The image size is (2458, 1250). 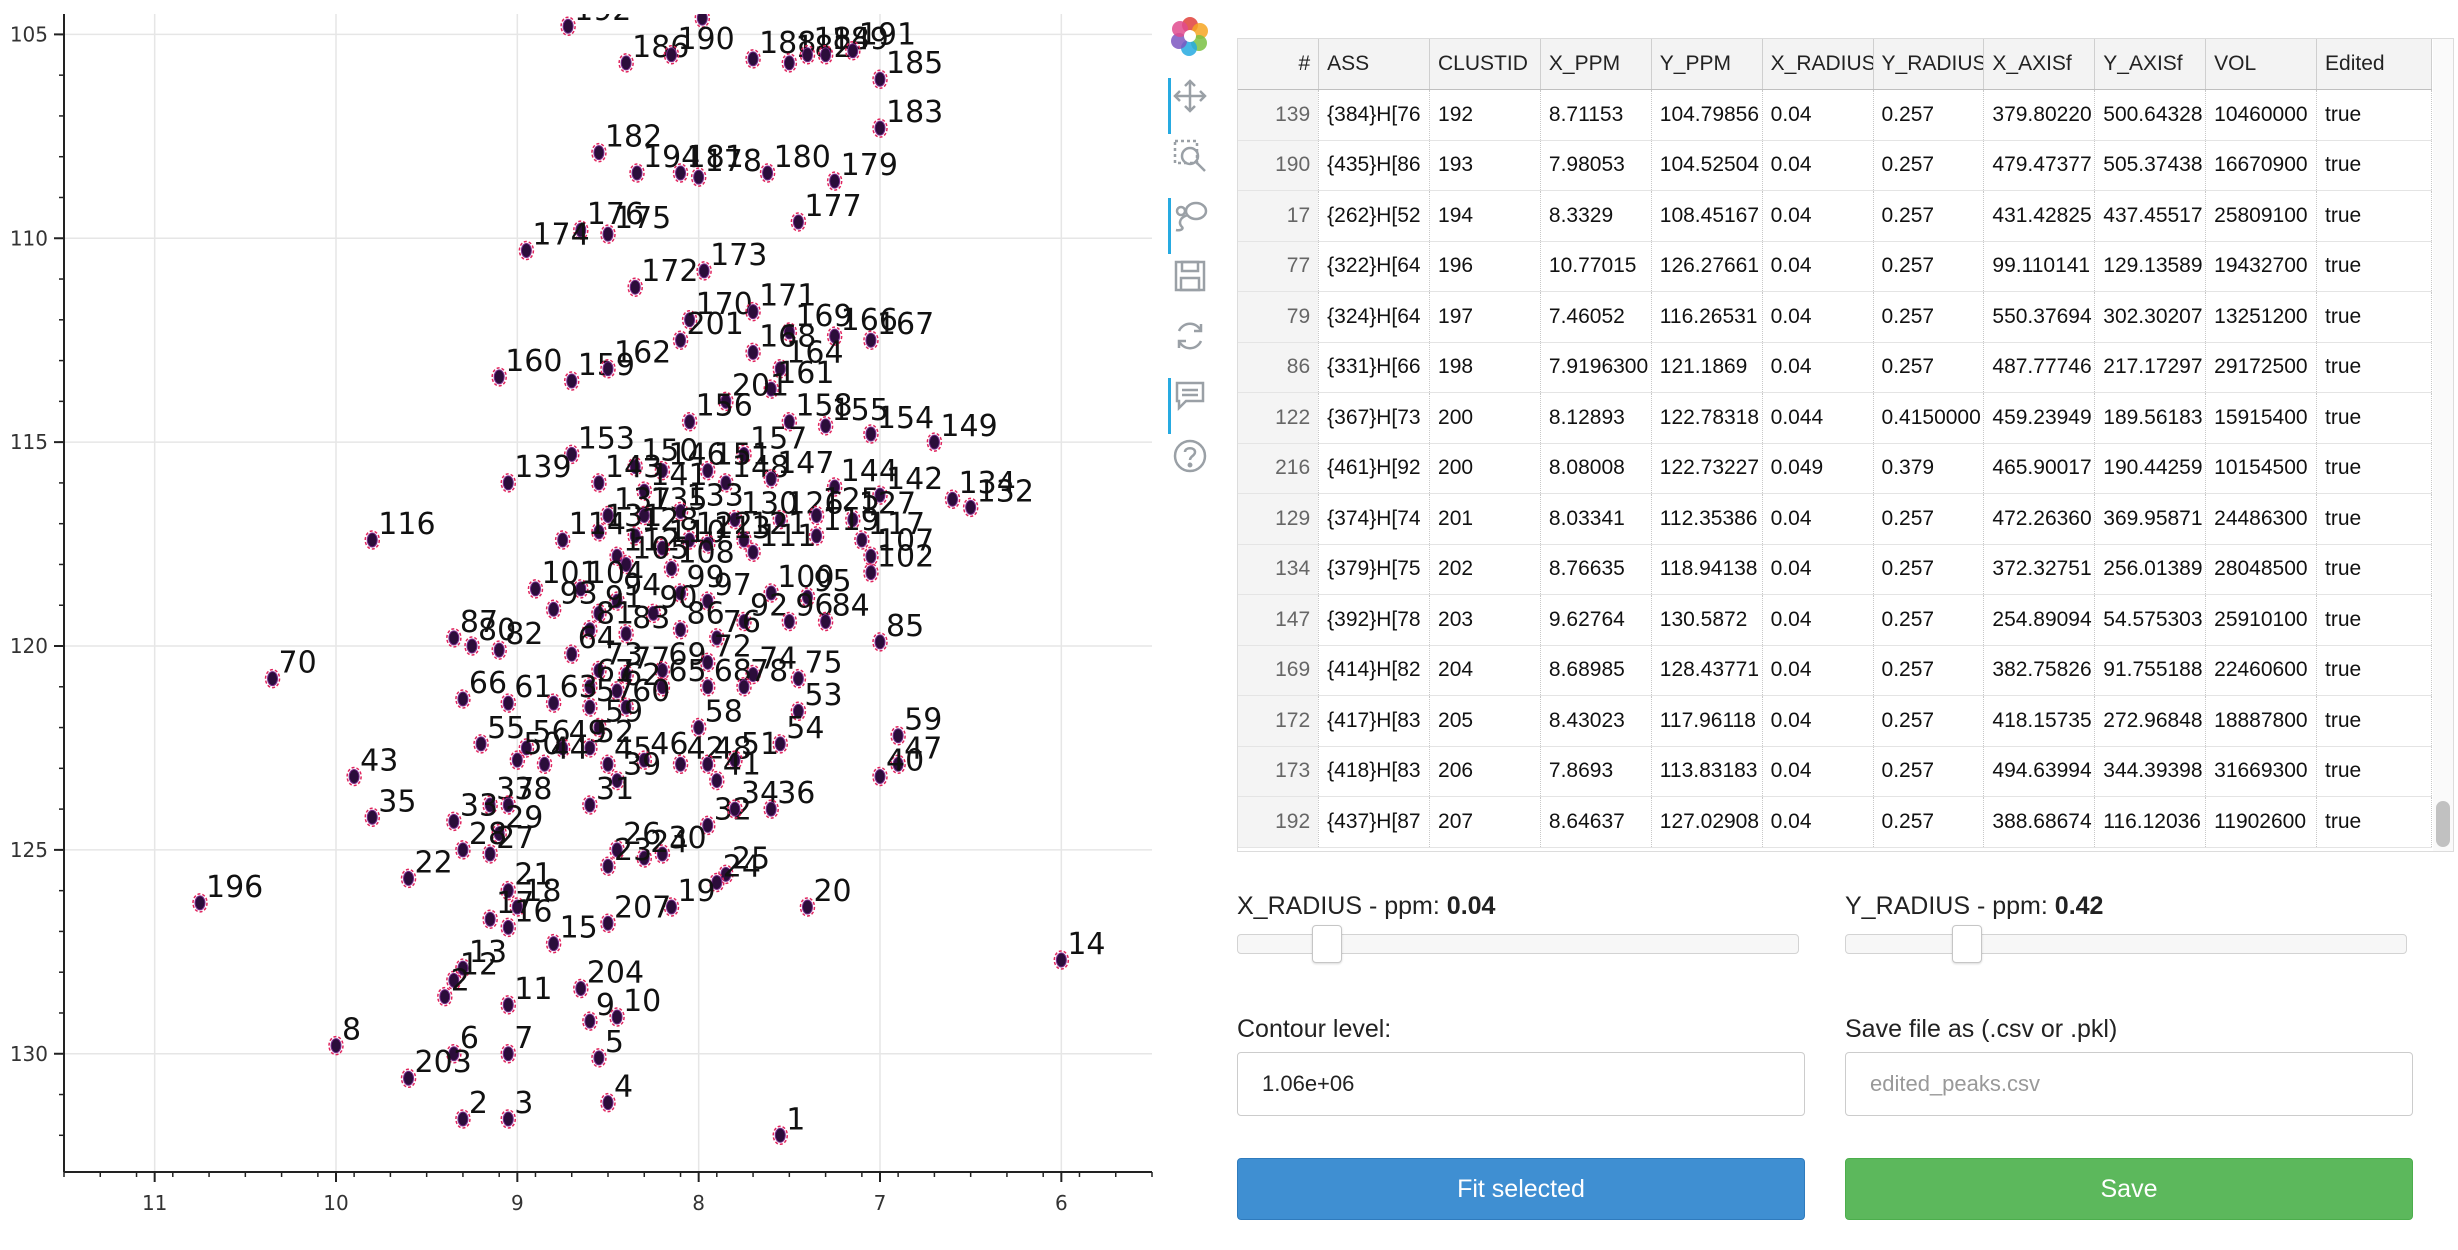 I want to click on table-cell: 459.23949, so click(x=2039, y=418).